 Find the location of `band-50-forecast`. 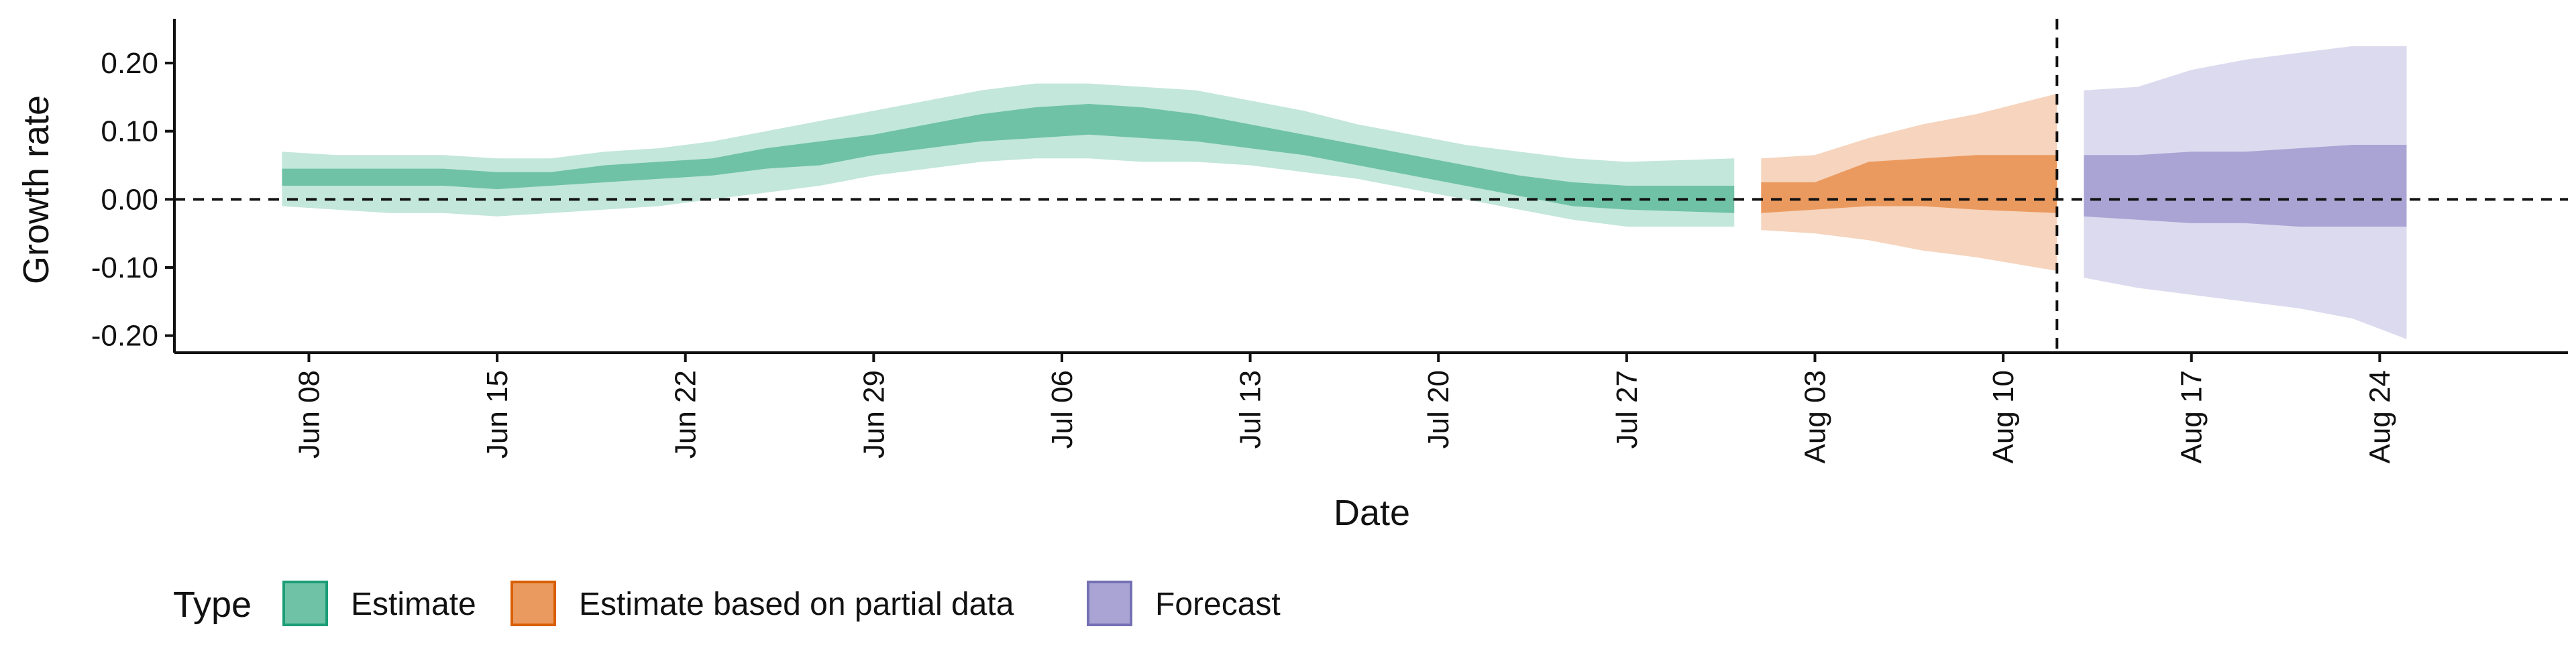

band-50-forecast is located at coordinates (2245, 186).